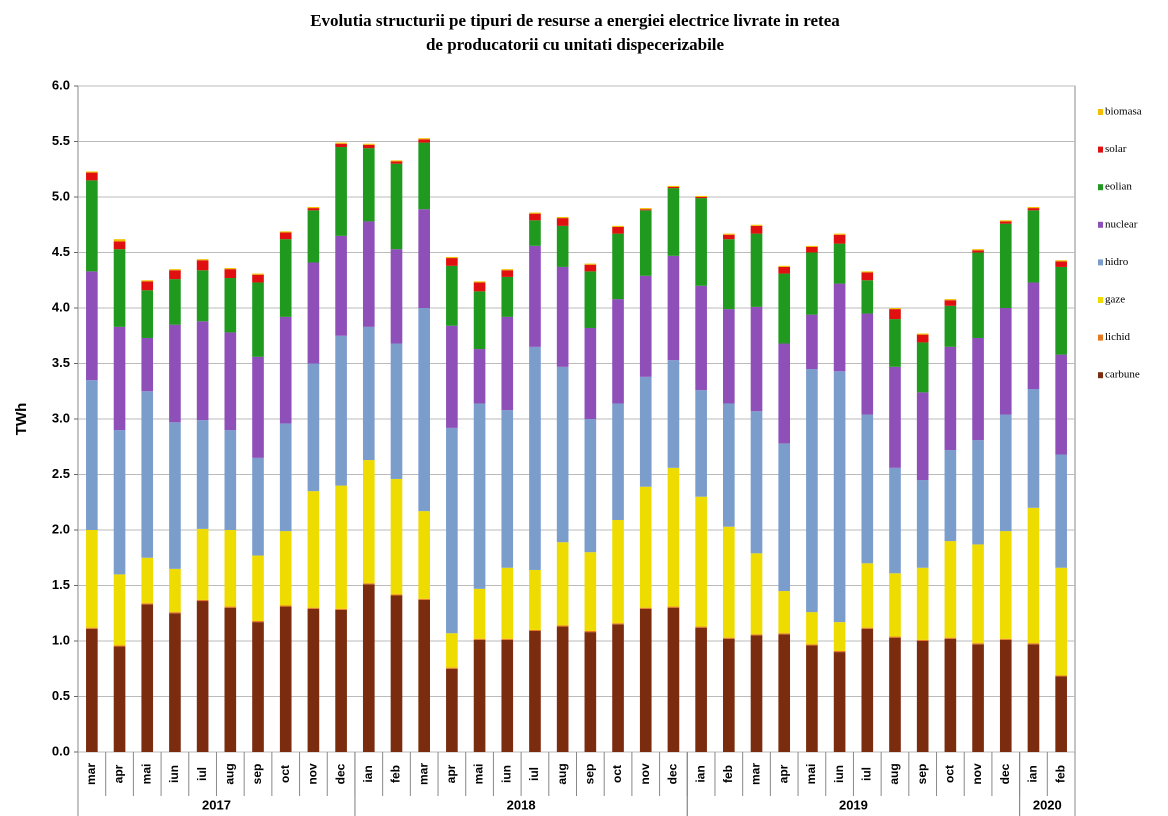 Image resolution: width=1168 pixels, height=816 pixels. What do you see at coordinates (61, 584) in the screenshot?
I see `y-tick-label: 1.5` at bounding box center [61, 584].